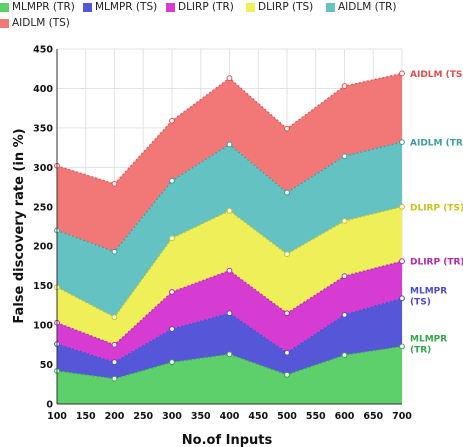  What do you see at coordinates (201, 416) in the screenshot?
I see `x-tick-label: 350` at bounding box center [201, 416].